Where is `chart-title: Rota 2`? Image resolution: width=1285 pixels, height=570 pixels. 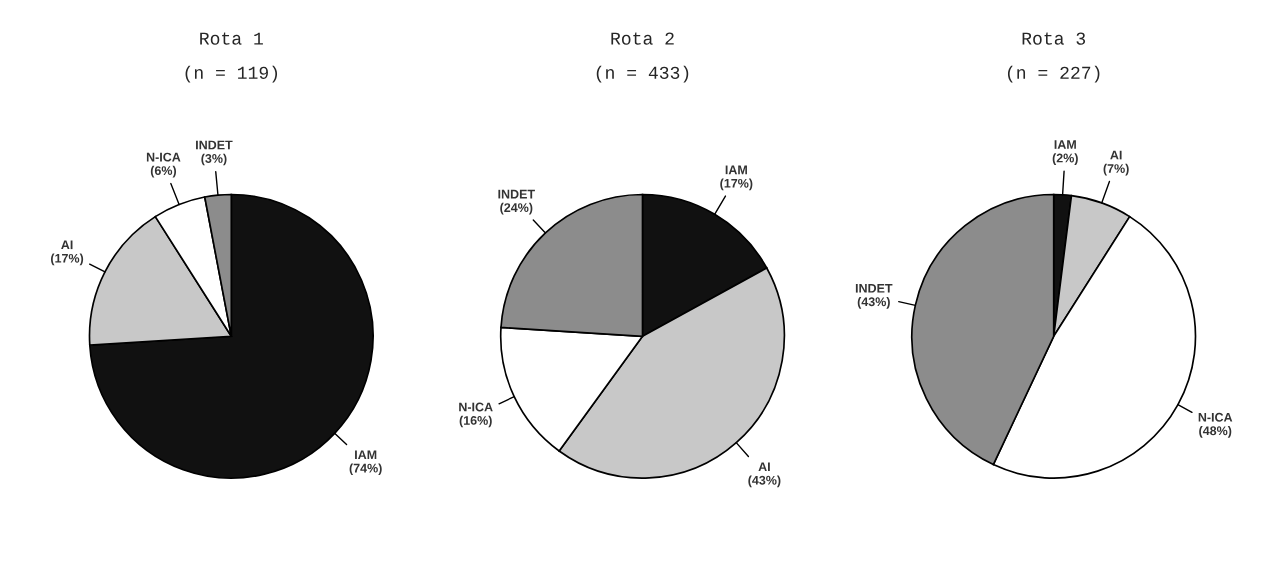 chart-title: Rota 2 is located at coordinates (642, 38).